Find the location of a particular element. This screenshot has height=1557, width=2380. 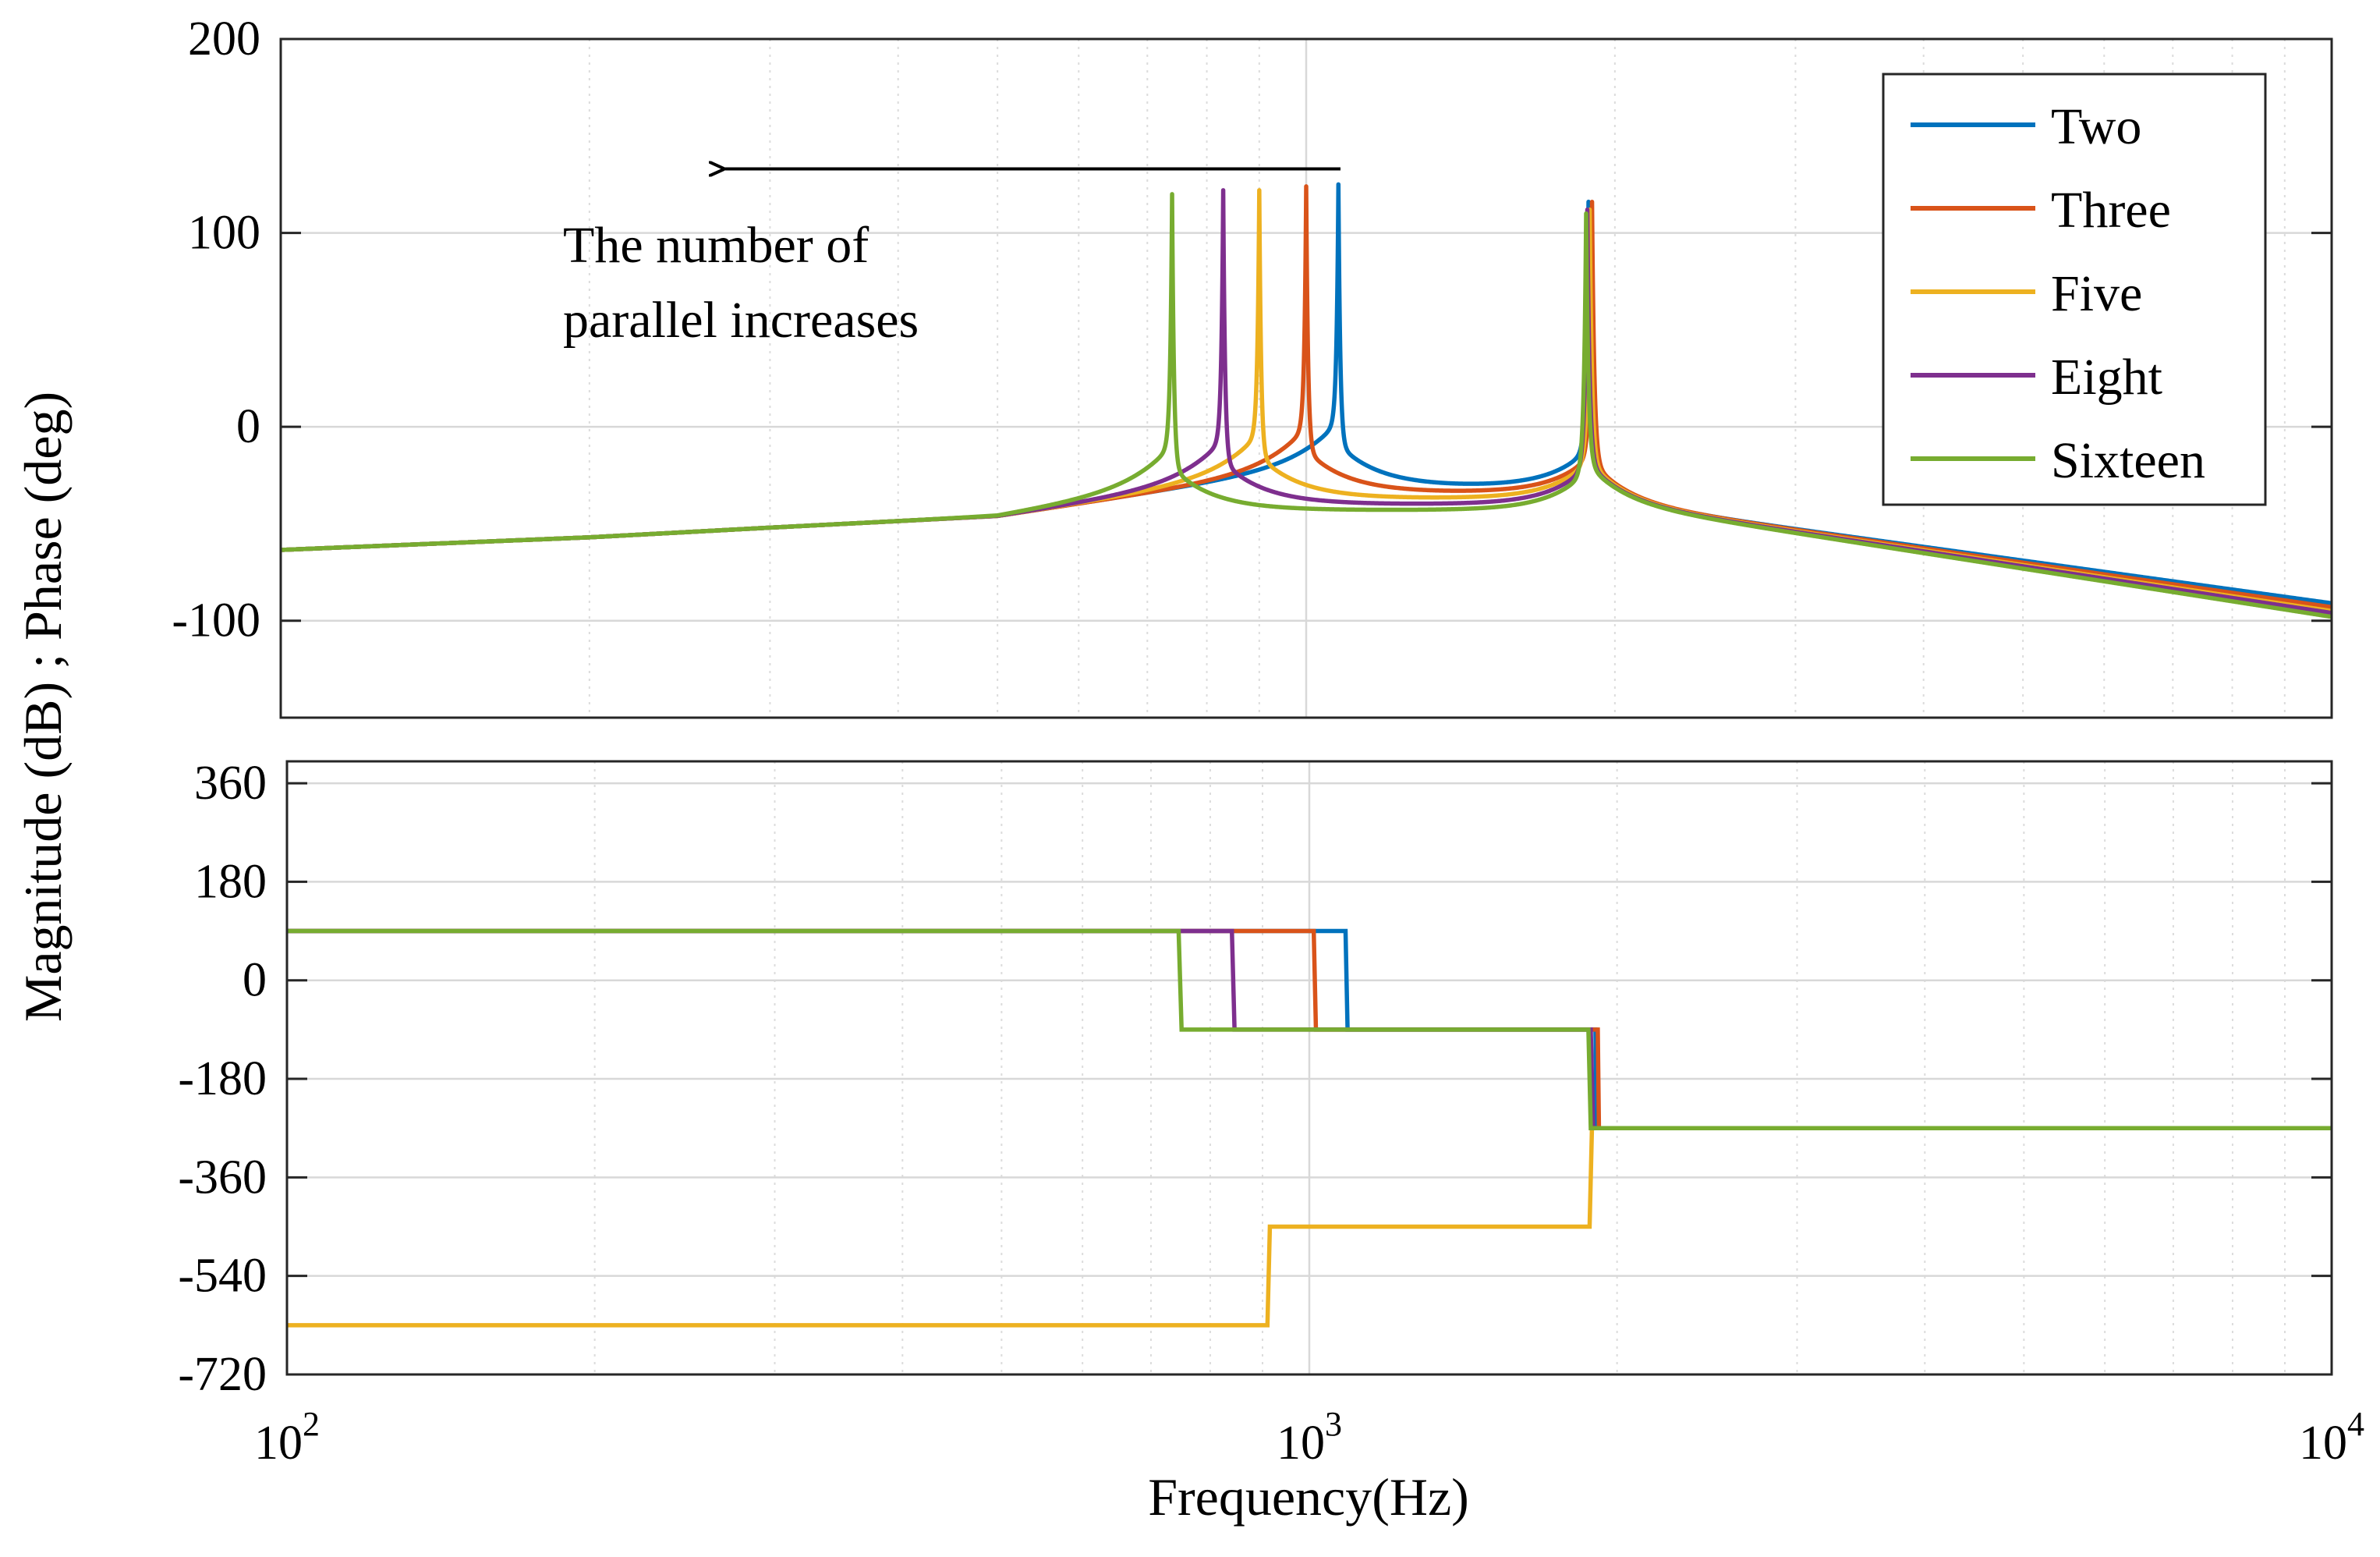

phase-y-tick-label: 180 is located at coordinates (231, 881).